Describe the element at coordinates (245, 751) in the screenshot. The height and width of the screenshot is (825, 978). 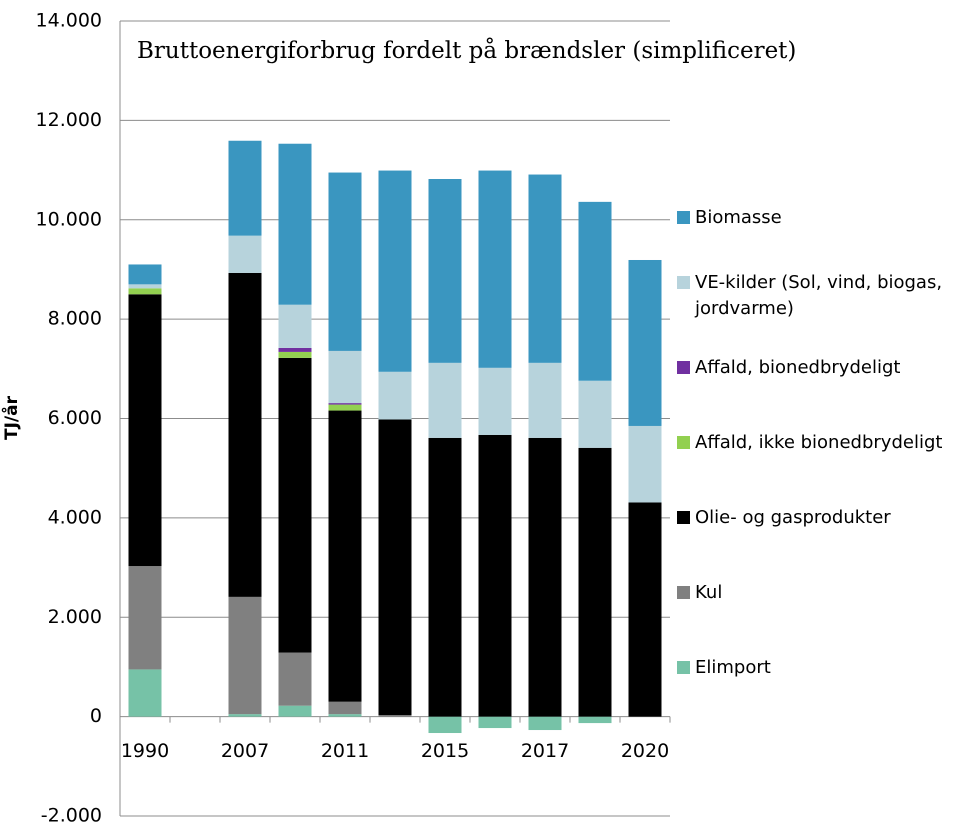
I see `x-tick-label: 2007` at that location.